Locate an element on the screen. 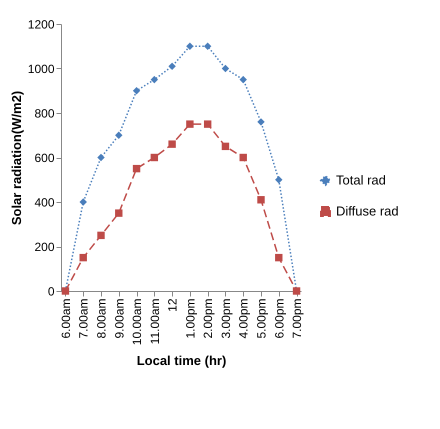 The width and height of the screenshot is (440, 429). y-axis-title: Solar radiation(W/m2) is located at coordinates (16, 158).